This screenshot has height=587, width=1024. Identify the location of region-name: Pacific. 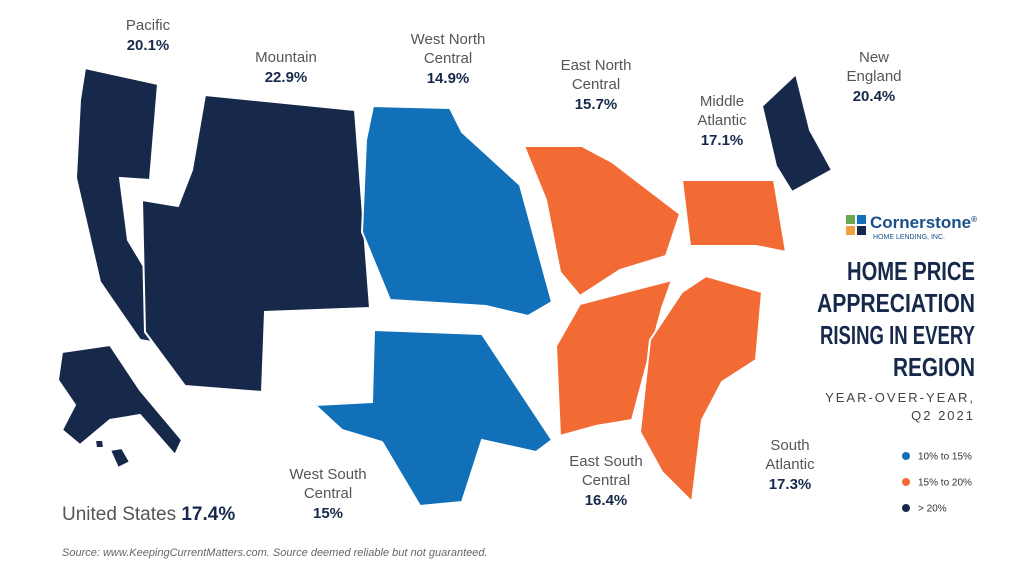
(148, 25).